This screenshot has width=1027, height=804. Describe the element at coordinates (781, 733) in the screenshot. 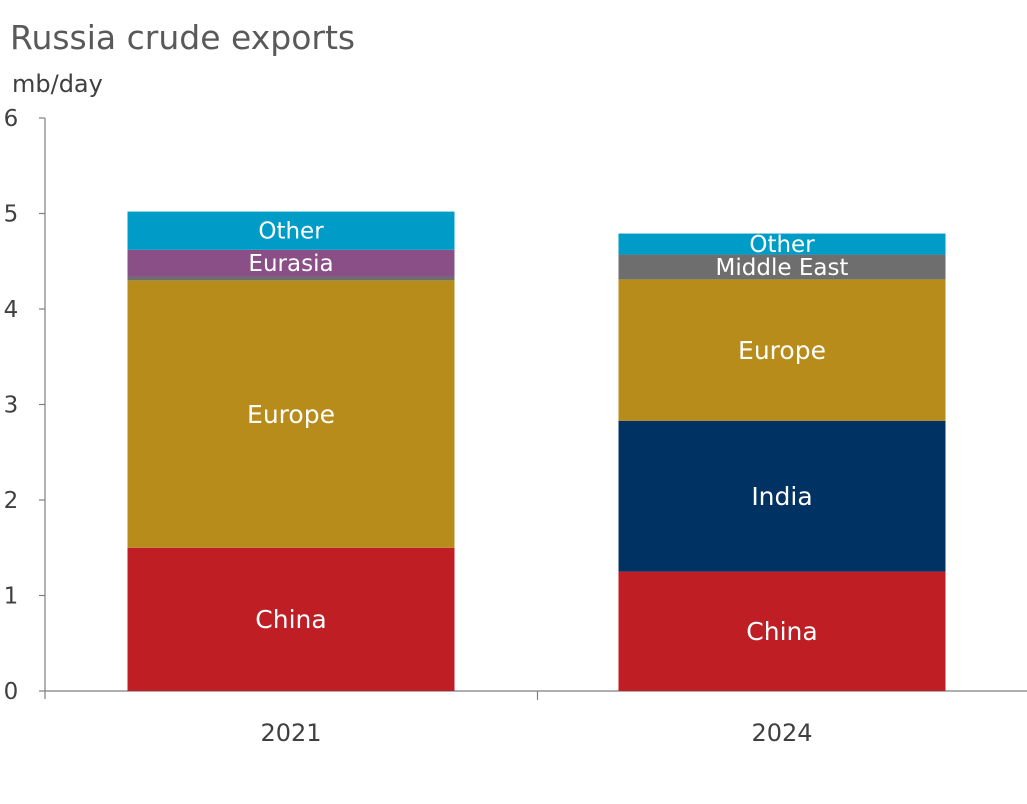

I see `x-category-label: 2024` at that location.